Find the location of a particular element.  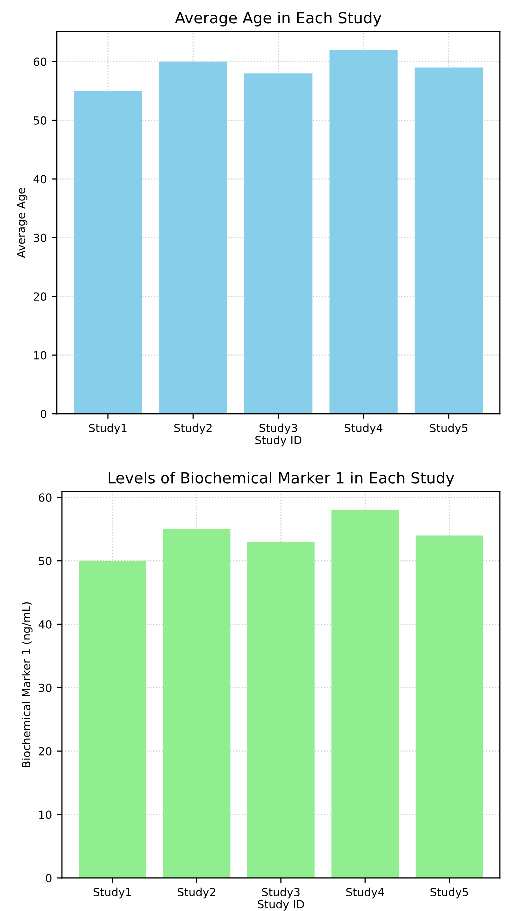

chart-title: Levels of Biochemical Marker 1 in Each Study is located at coordinates (281, 479).